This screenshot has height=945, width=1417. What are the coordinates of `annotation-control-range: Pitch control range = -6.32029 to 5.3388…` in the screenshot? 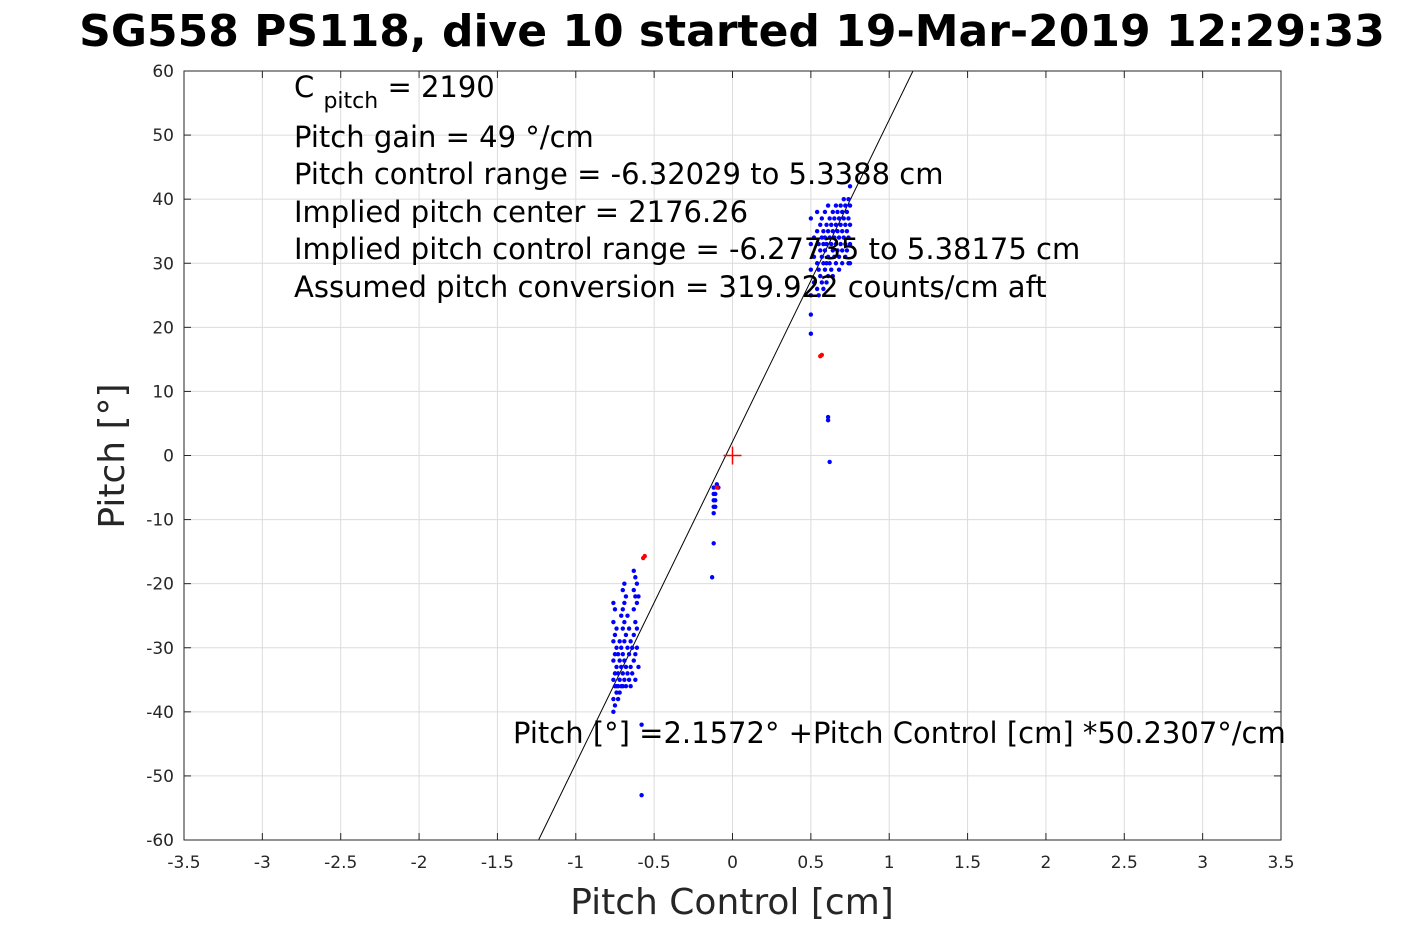 It's located at (618, 174).